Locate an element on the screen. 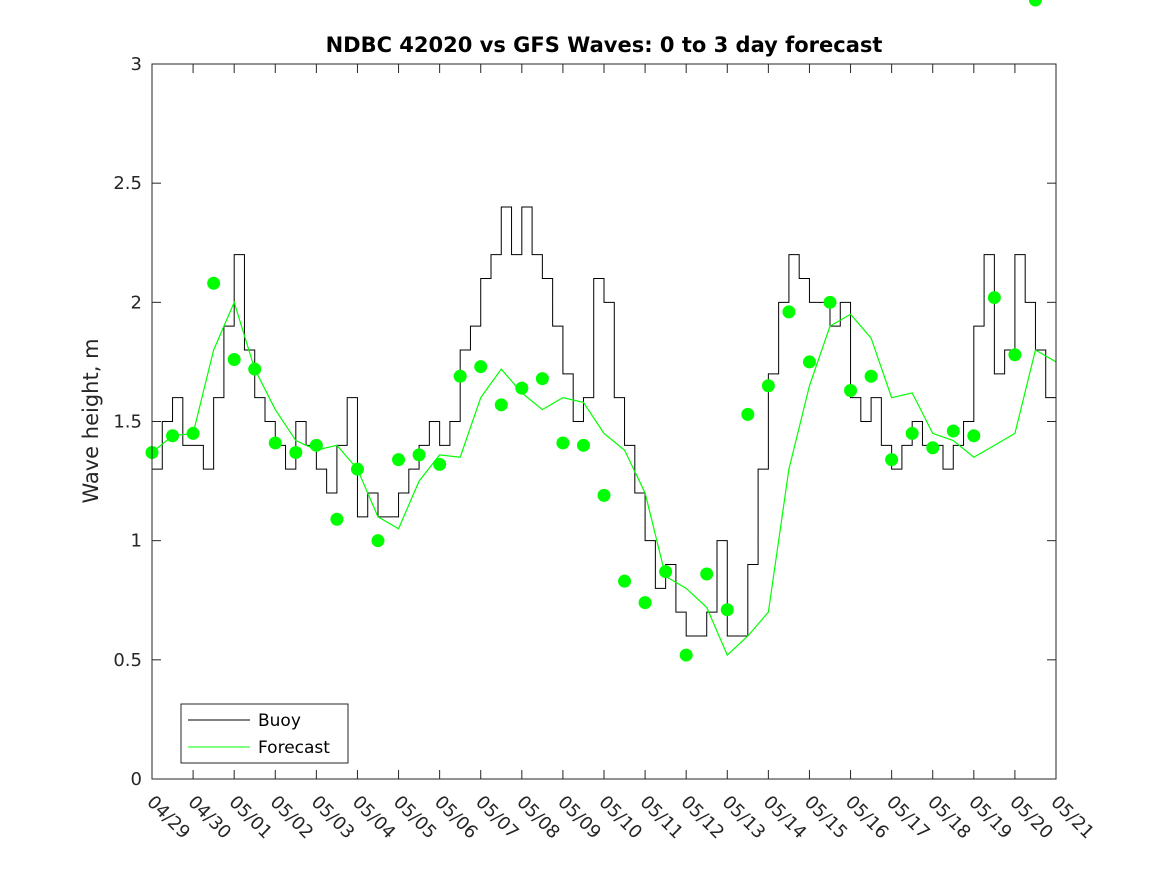 This screenshot has height=875, width=1167. y-axis-label: Wave height, m is located at coordinates (91, 420).